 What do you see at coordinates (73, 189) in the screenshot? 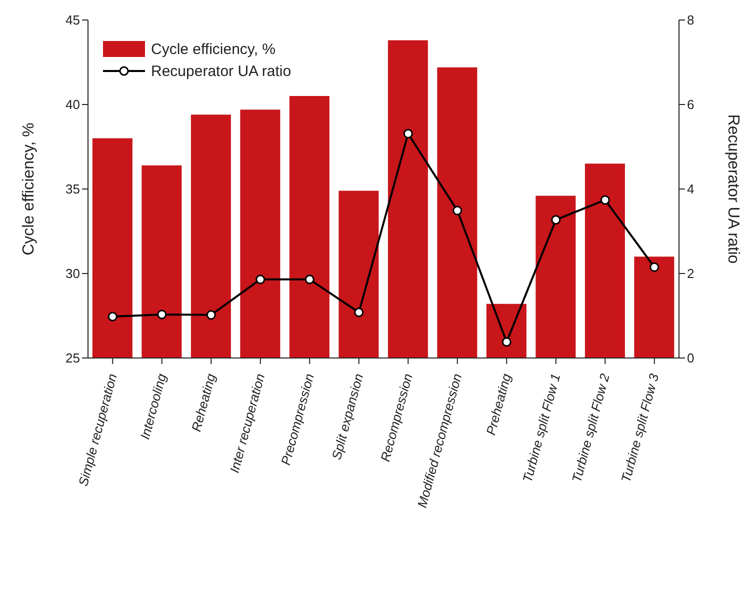
I see `y-tick-label: 35` at bounding box center [73, 189].